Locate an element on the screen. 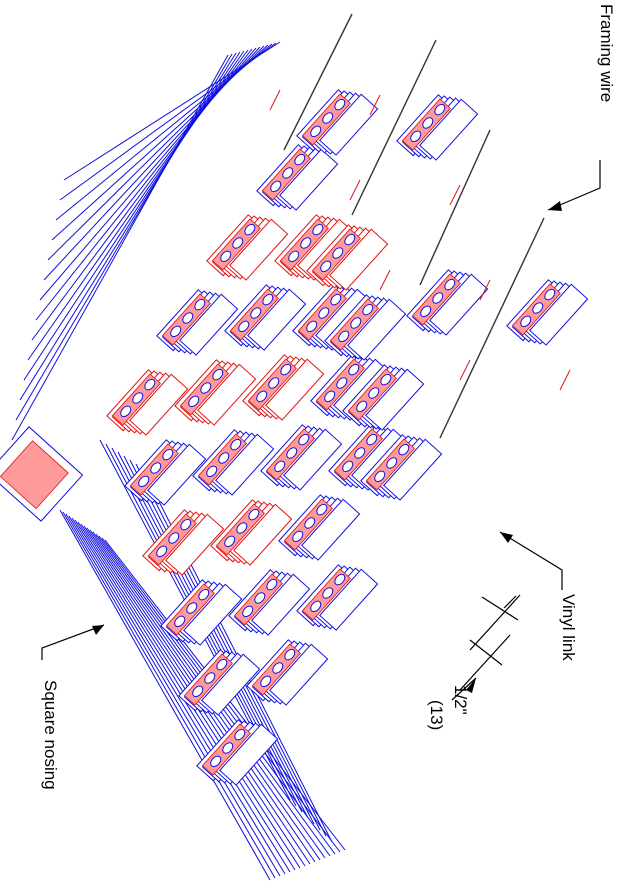 Image resolution: width=633 pixels, height=886 pixels. dimension-imperial-label: 1/2" is located at coordinates (460, 700).